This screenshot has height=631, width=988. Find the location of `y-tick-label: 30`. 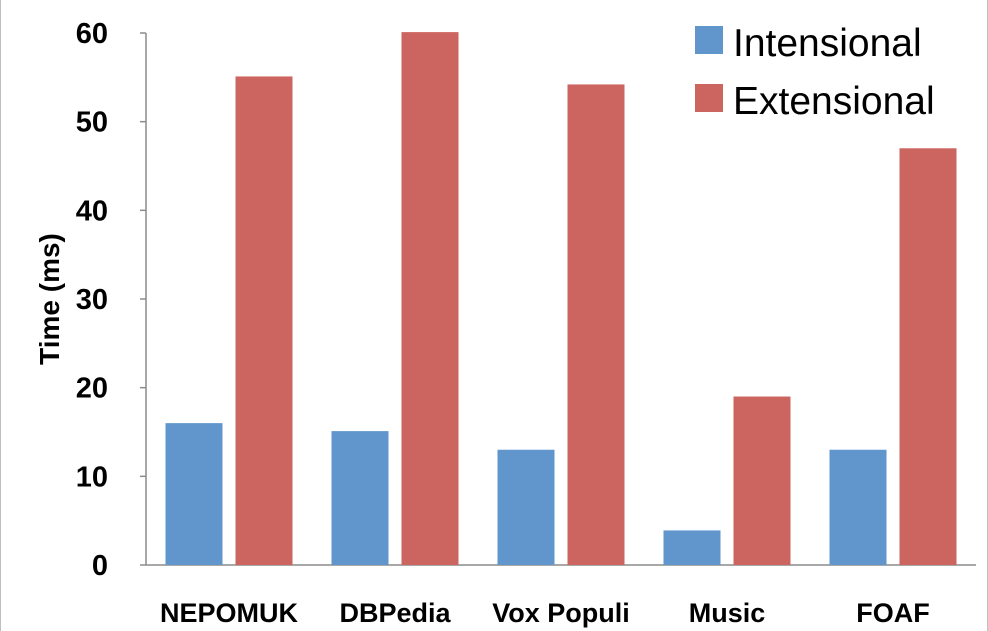

y-tick-label: 30 is located at coordinates (92, 300).